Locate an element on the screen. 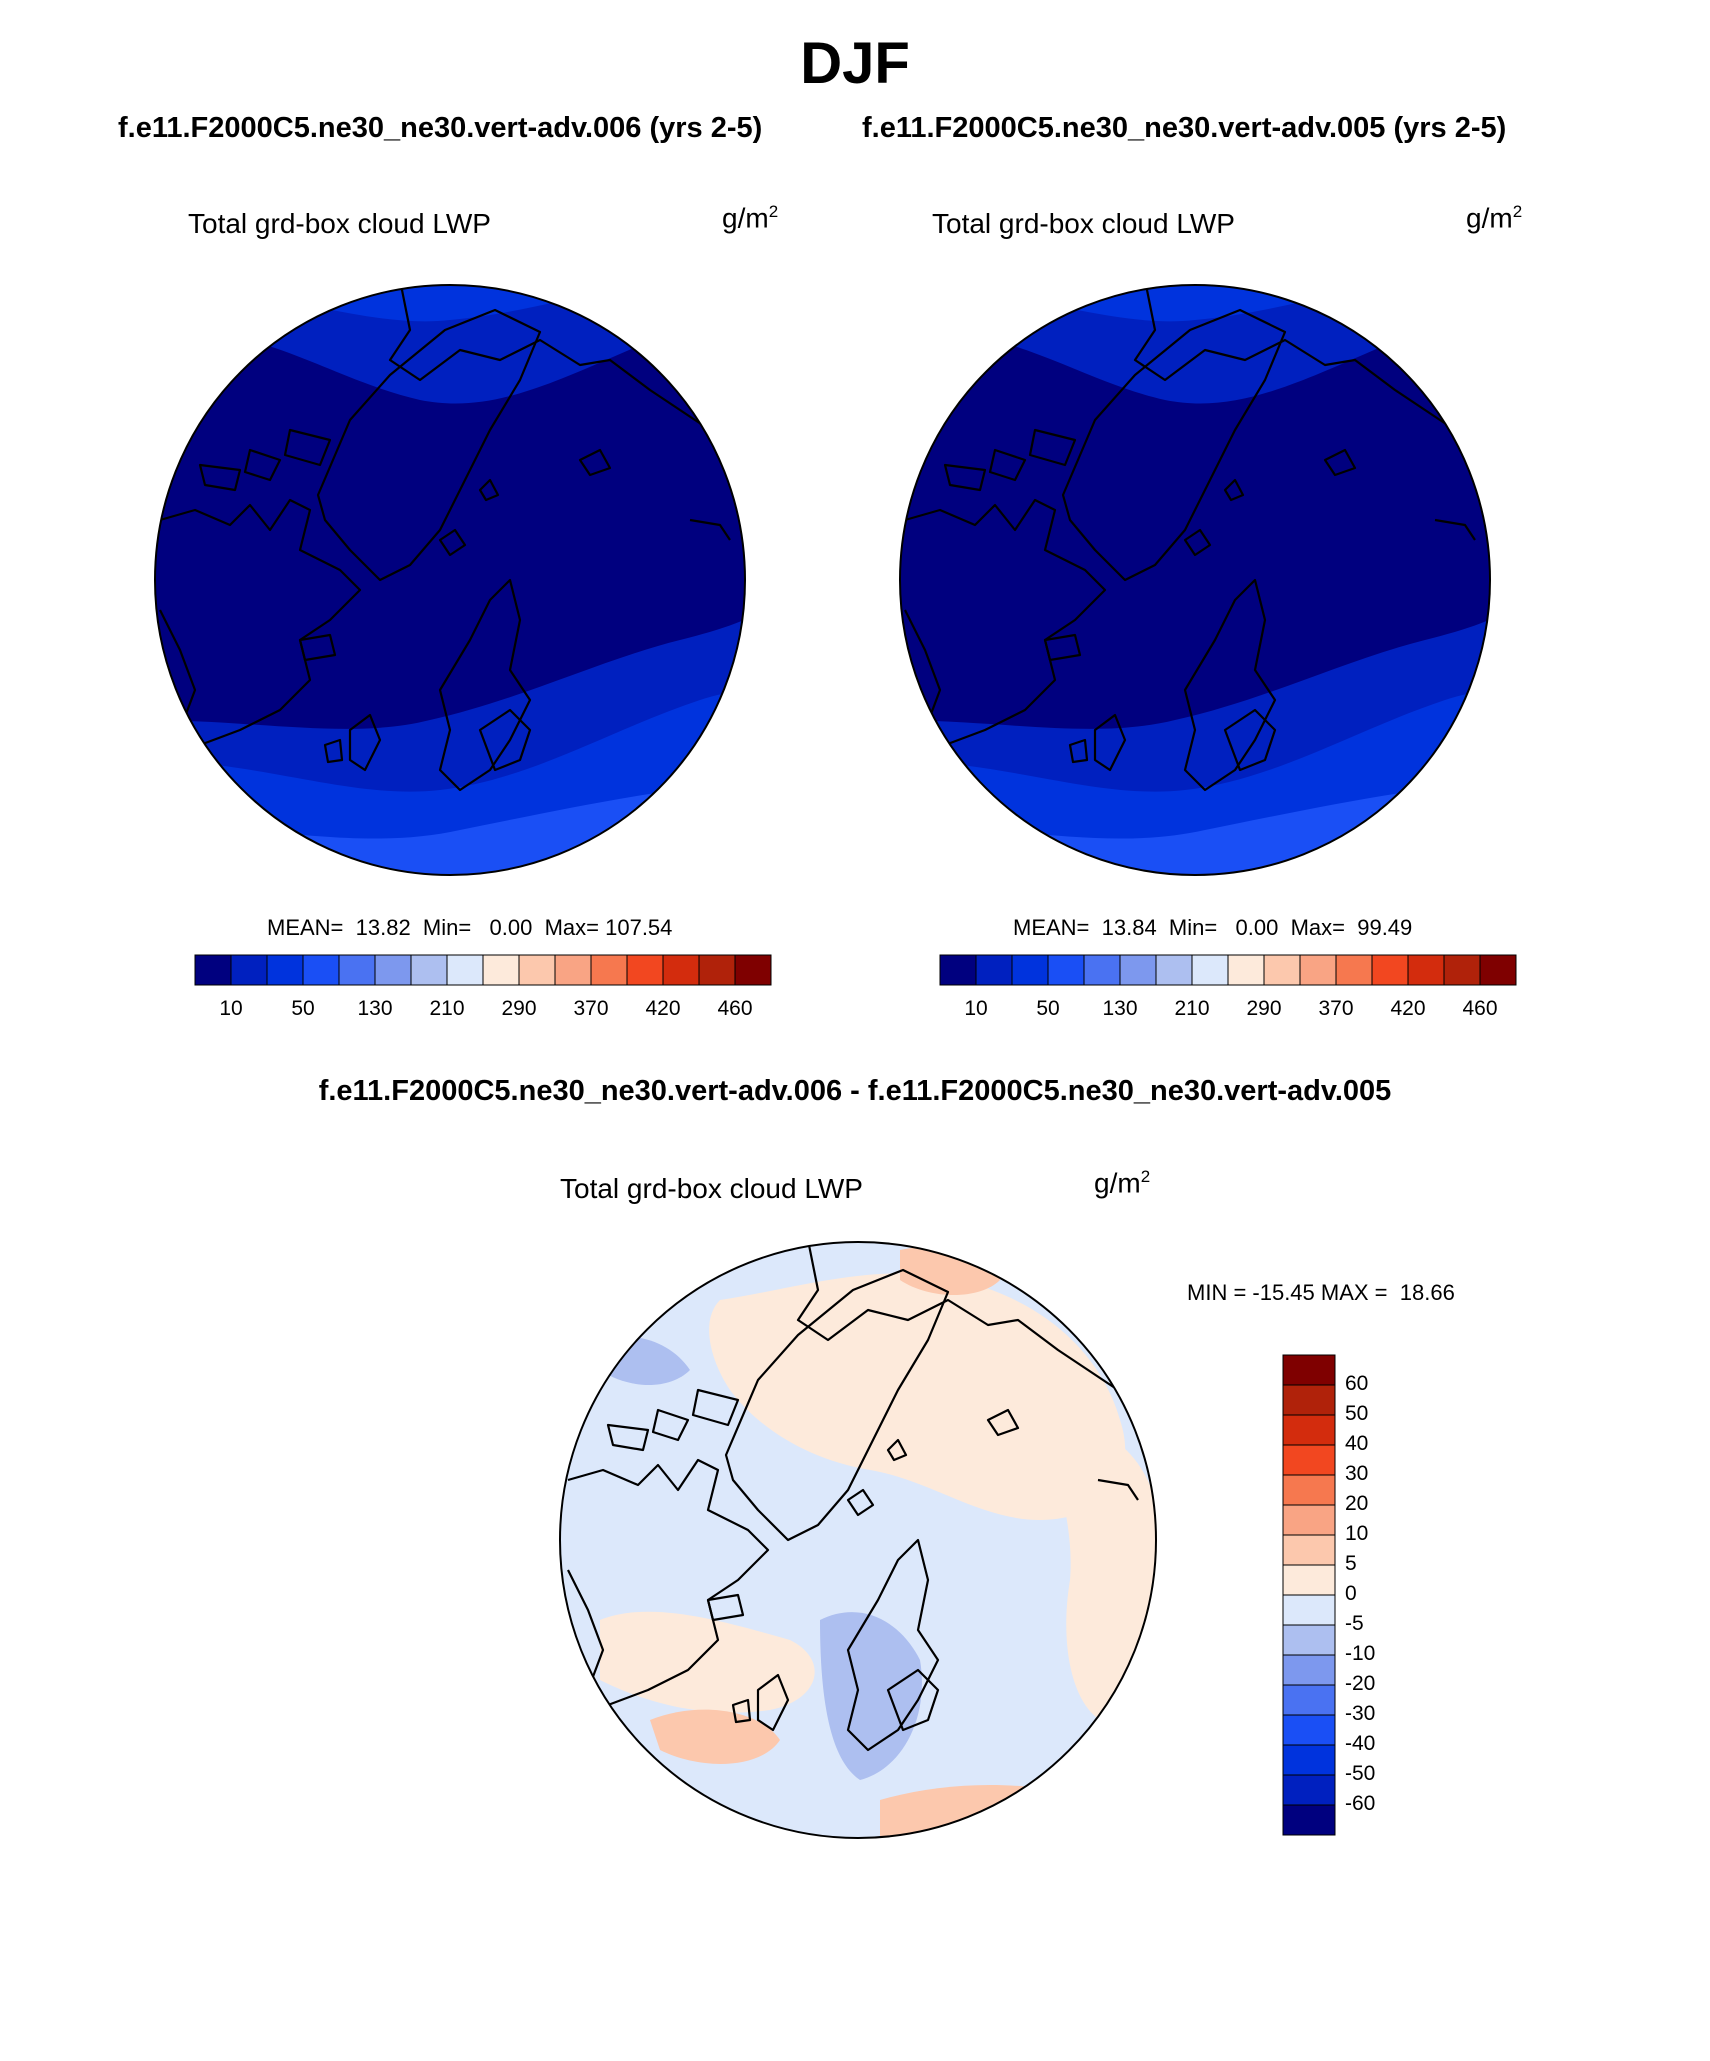  panel1-colorbar-tick-label: 50 is located at coordinates (303, 1008).